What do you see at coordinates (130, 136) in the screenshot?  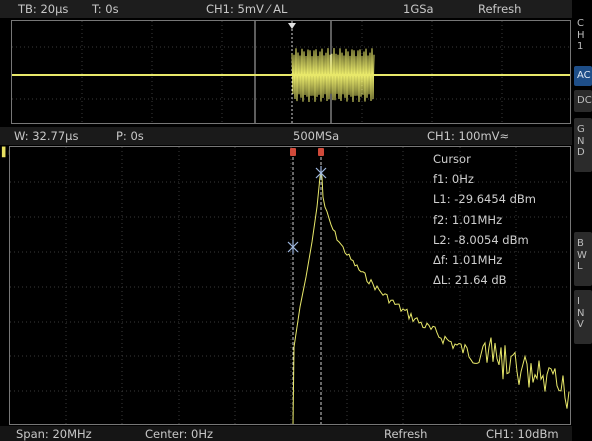 I see `position-readout: P: 0s` at bounding box center [130, 136].